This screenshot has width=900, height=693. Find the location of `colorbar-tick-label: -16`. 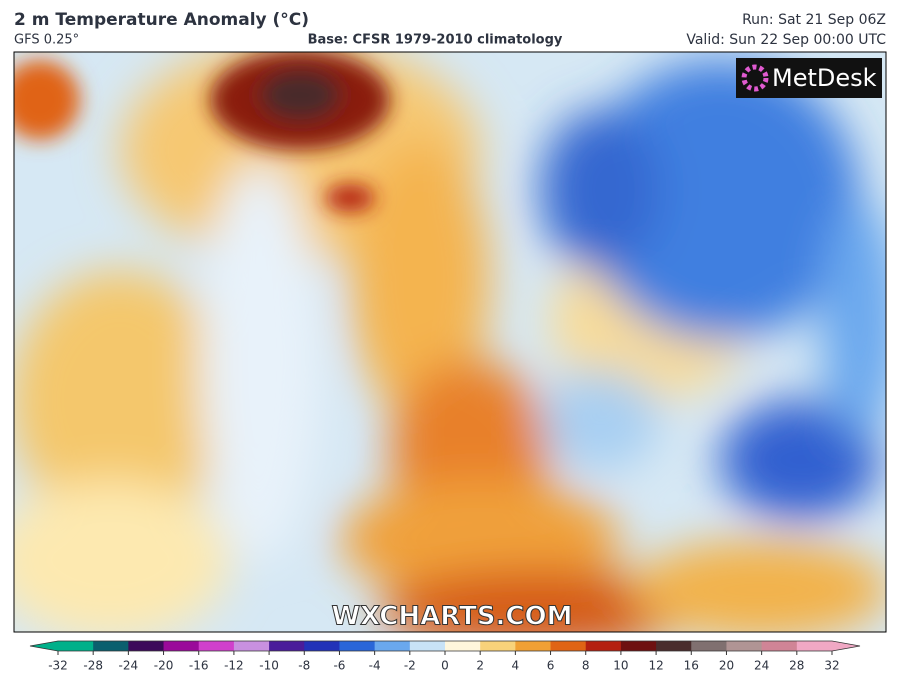

colorbar-tick-label: -16 is located at coordinates (199, 666).